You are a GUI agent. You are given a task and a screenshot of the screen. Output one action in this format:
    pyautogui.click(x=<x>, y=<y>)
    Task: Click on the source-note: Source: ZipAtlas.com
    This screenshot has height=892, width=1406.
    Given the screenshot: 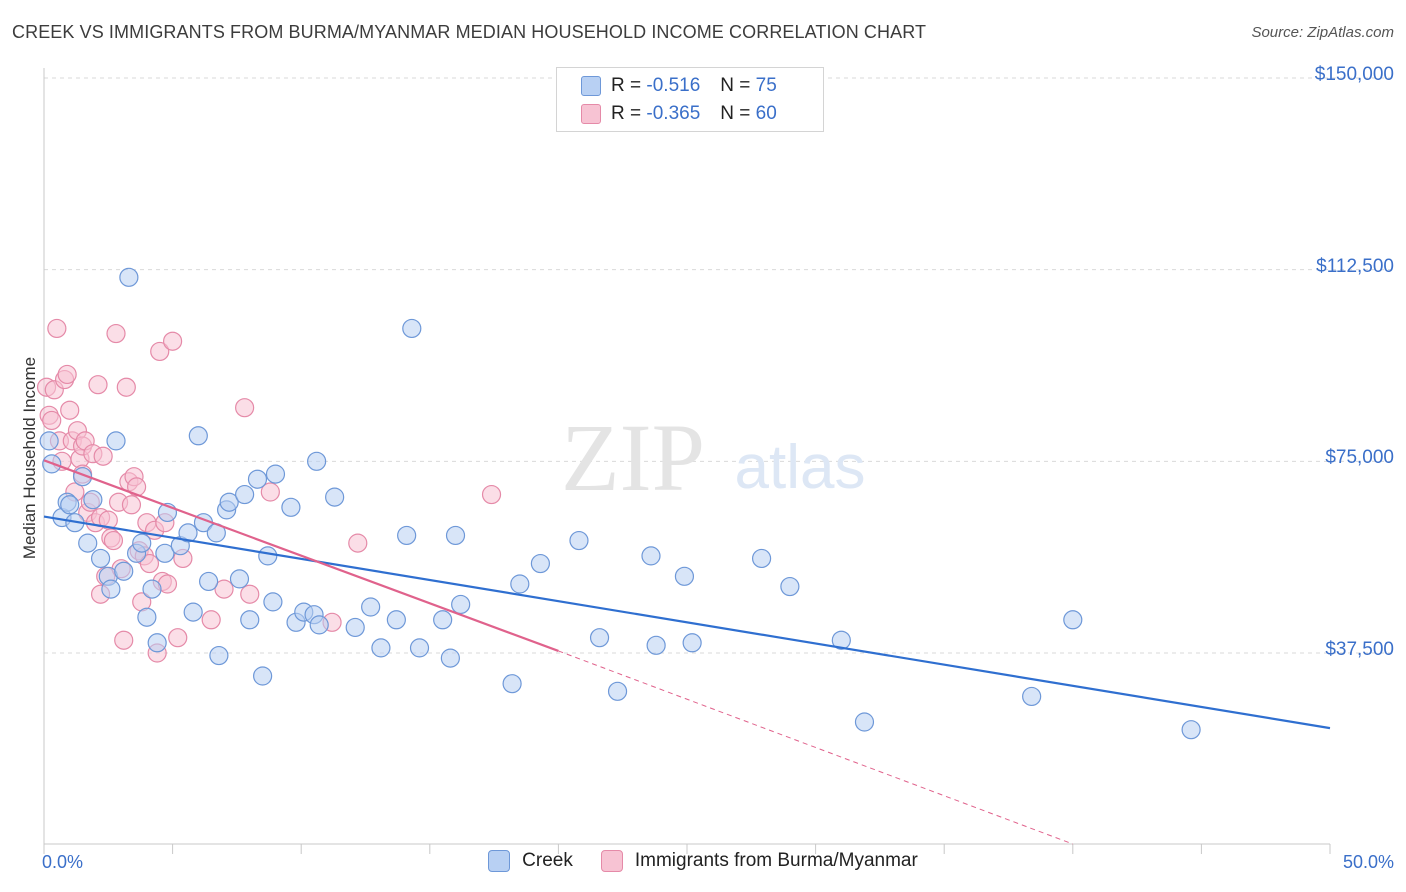 What is the action you would take?
    pyautogui.click(x=1322, y=32)
    